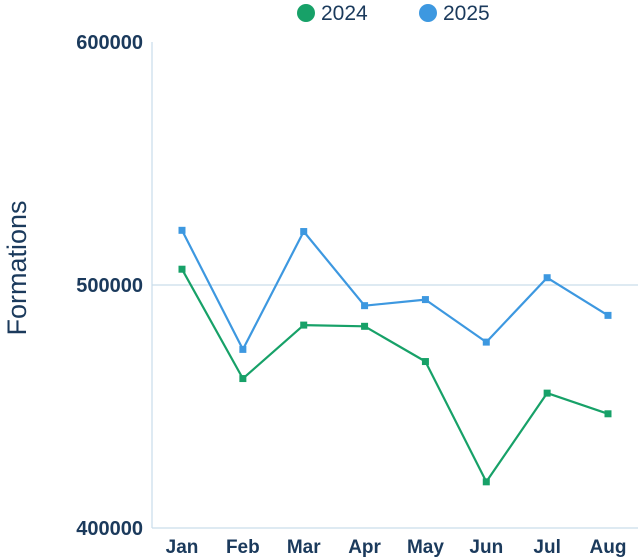  I want to click on series-line, so click(395, 290).